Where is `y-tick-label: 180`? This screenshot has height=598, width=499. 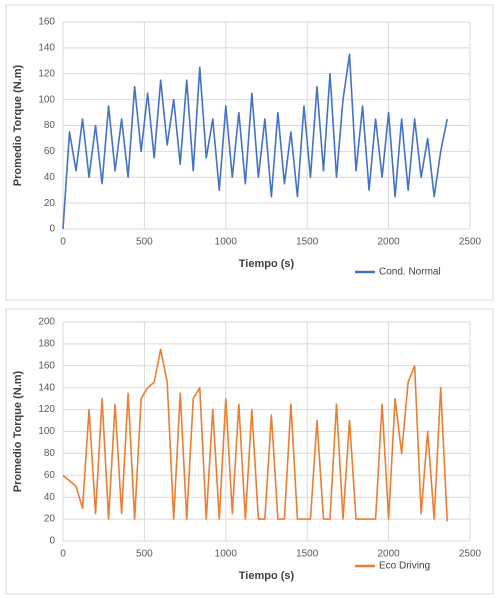
y-tick-label: 180 is located at coordinates (46, 344).